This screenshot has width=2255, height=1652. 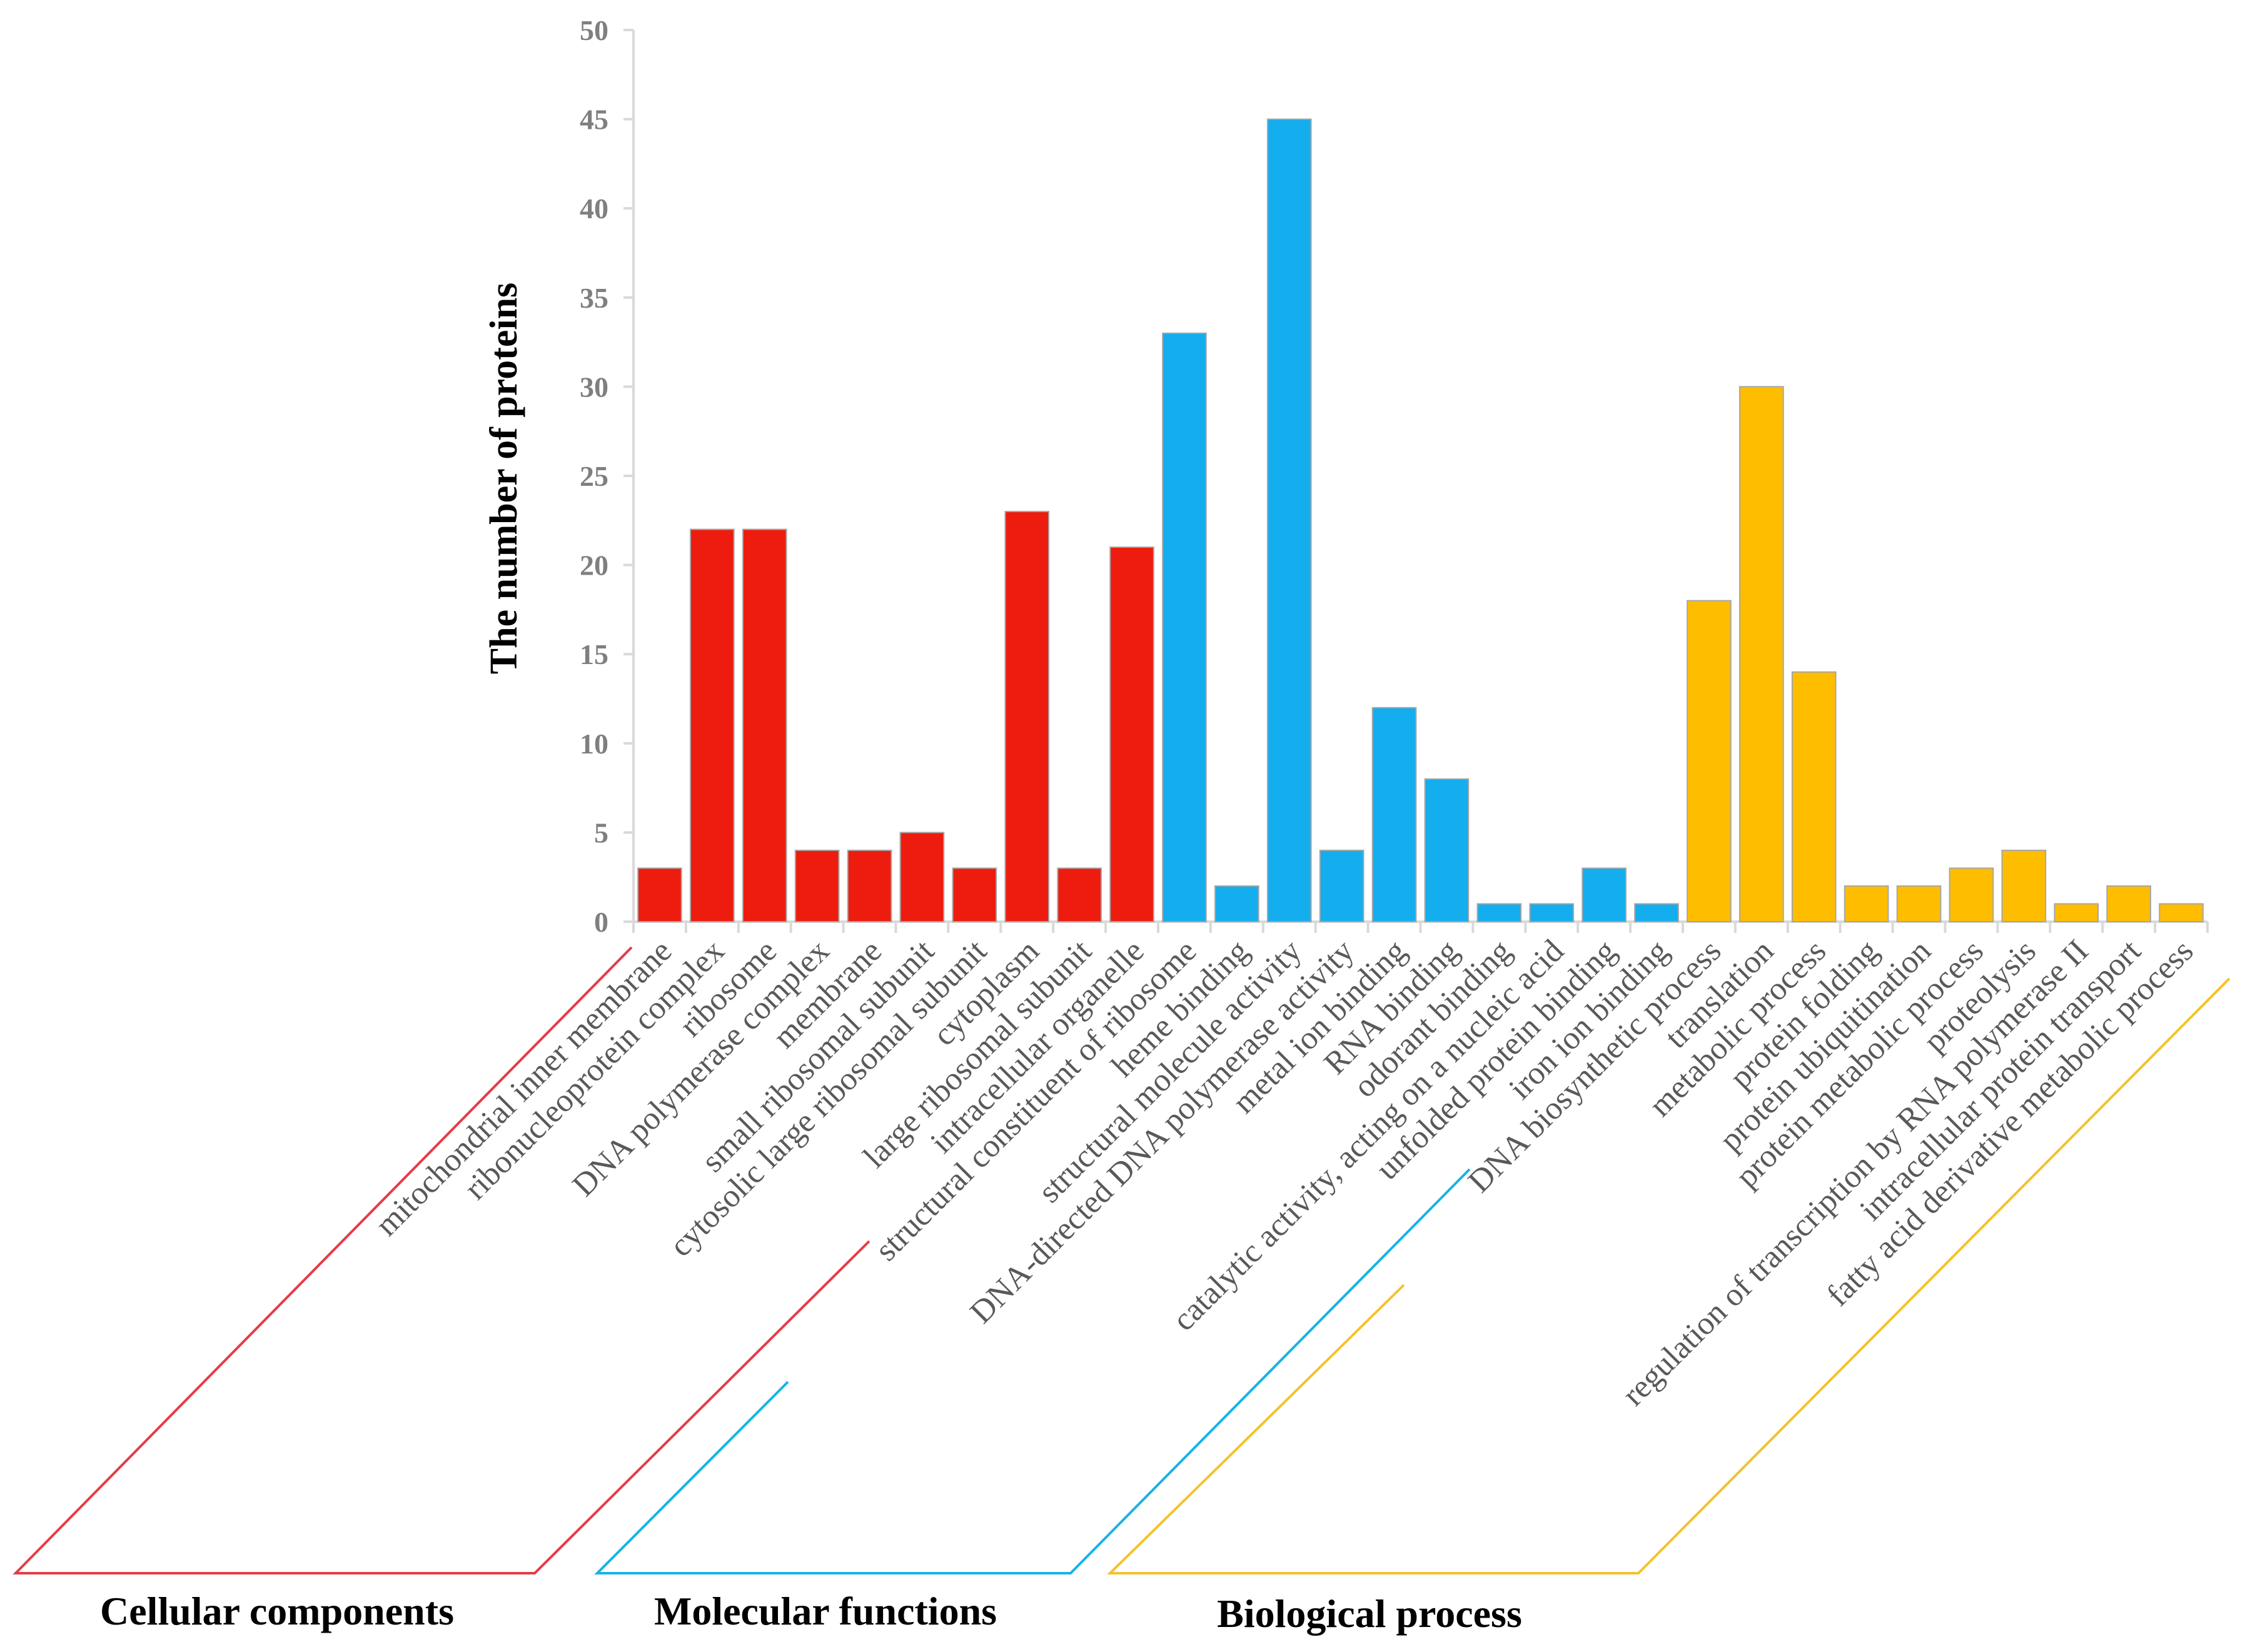 What do you see at coordinates (594, 744) in the screenshot?
I see `y-tick-label: 10` at bounding box center [594, 744].